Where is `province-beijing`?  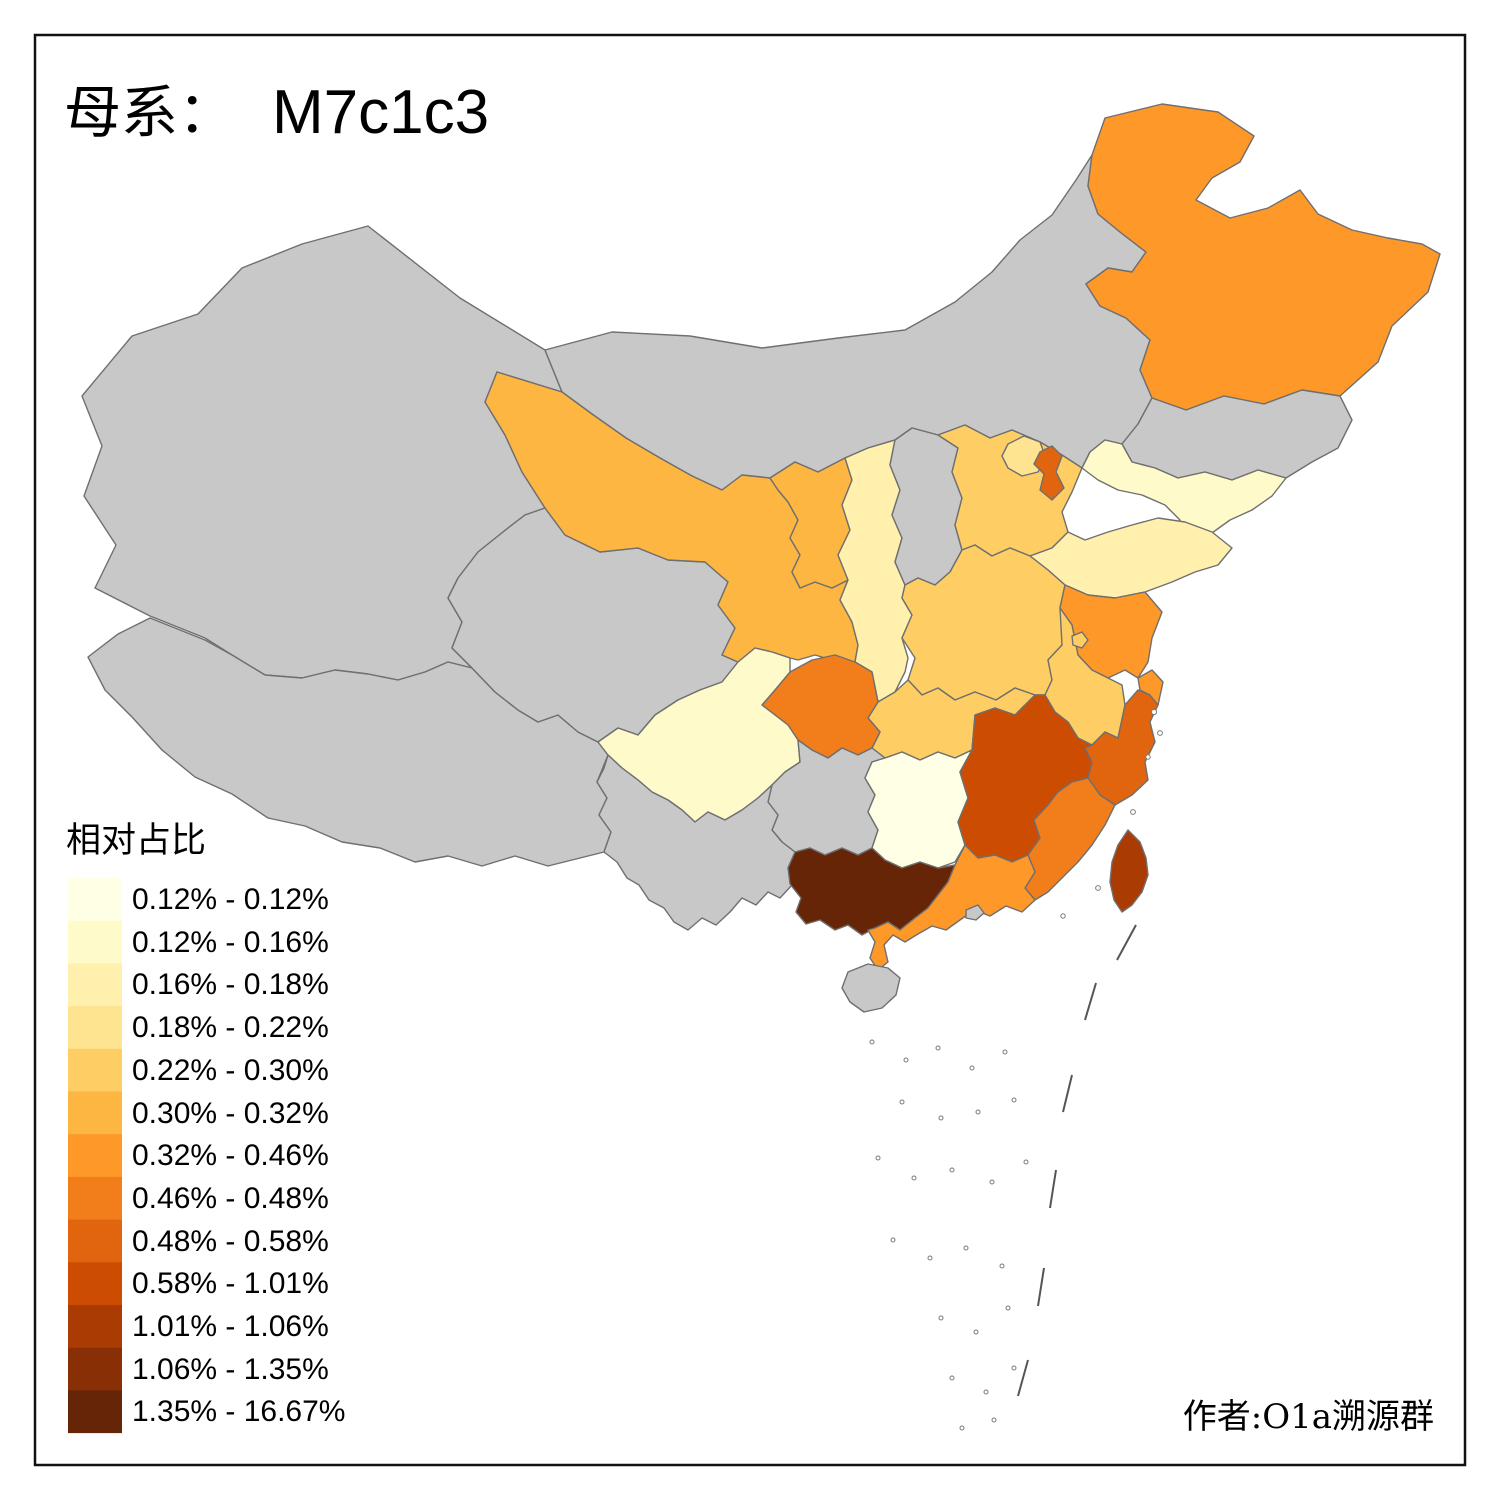 province-beijing is located at coordinates (1024, 456).